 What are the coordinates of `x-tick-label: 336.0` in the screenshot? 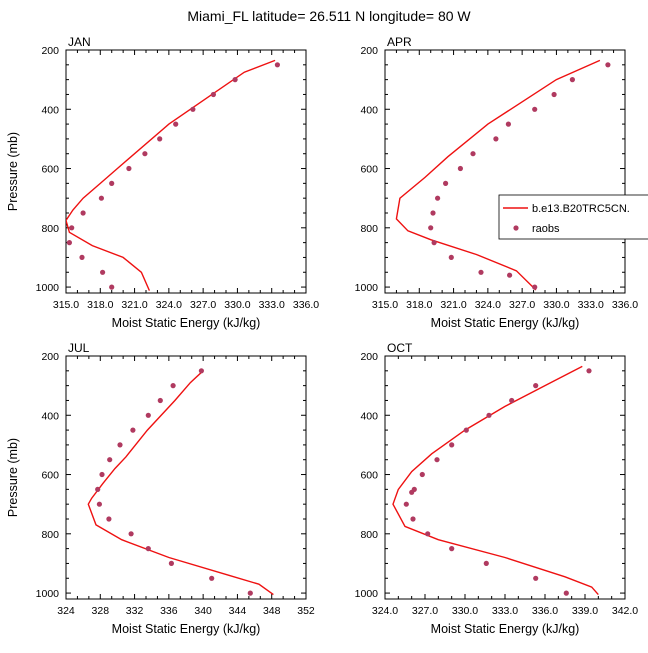 It's located at (625, 305).